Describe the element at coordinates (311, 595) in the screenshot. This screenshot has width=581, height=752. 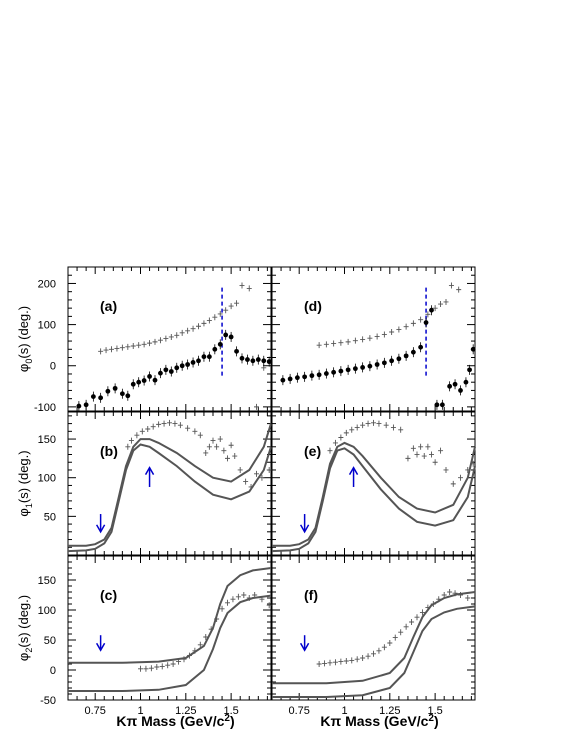
I see `panel-label: (f)` at that location.